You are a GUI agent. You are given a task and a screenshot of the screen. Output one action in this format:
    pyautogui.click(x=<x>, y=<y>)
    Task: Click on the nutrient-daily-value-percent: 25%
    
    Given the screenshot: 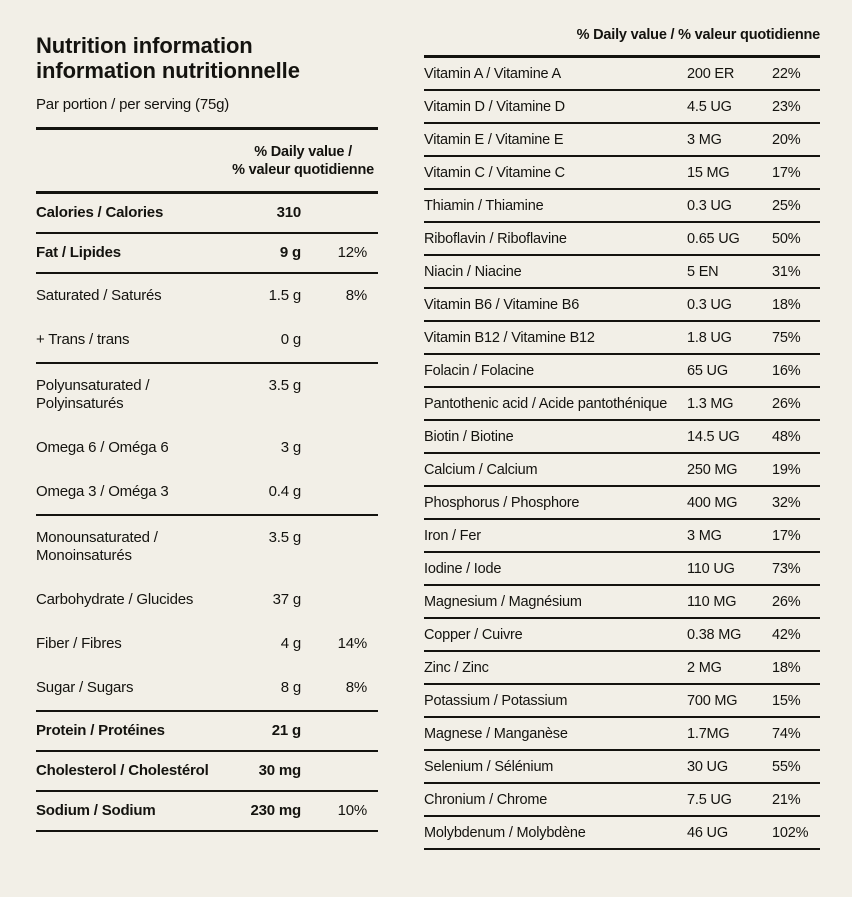 What is the action you would take?
    pyautogui.click(x=786, y=205)
    